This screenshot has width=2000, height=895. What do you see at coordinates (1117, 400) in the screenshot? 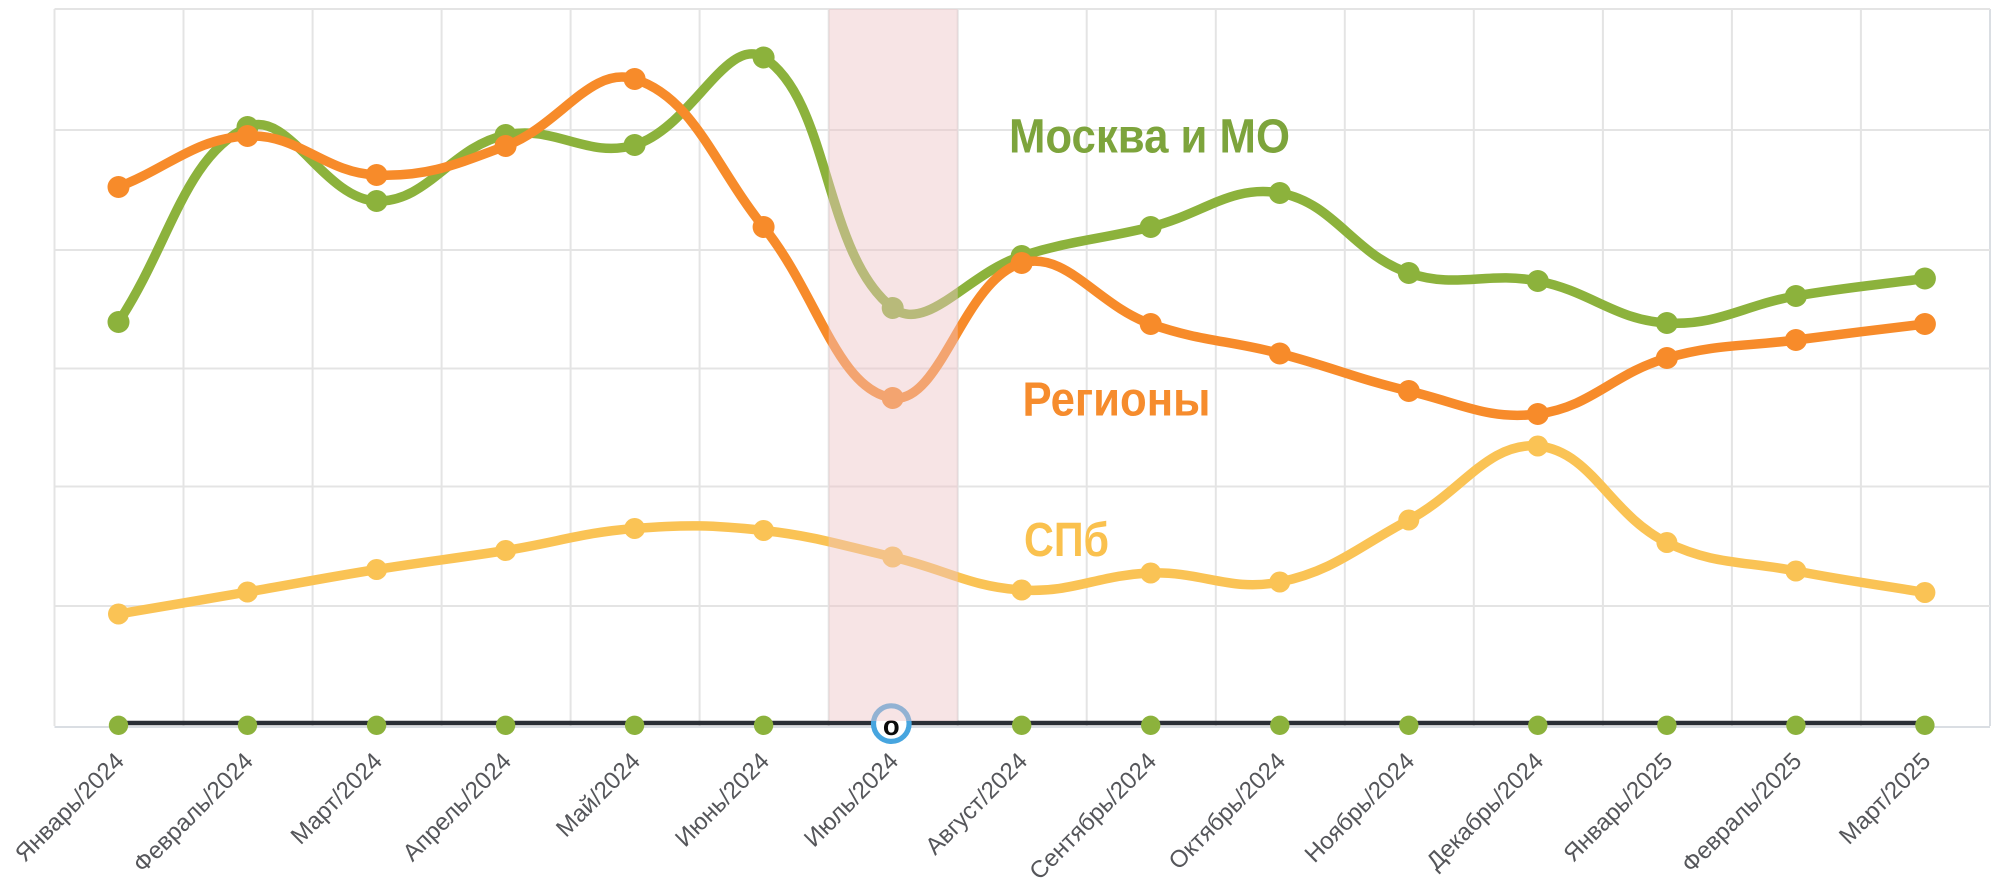
I see `svg-text: Регионы` at bounding box center [1117, 400].